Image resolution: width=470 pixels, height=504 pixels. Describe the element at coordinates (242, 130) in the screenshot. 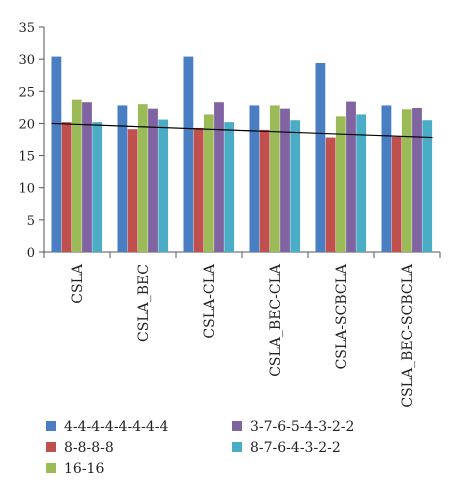

I see `trendline` at that location.